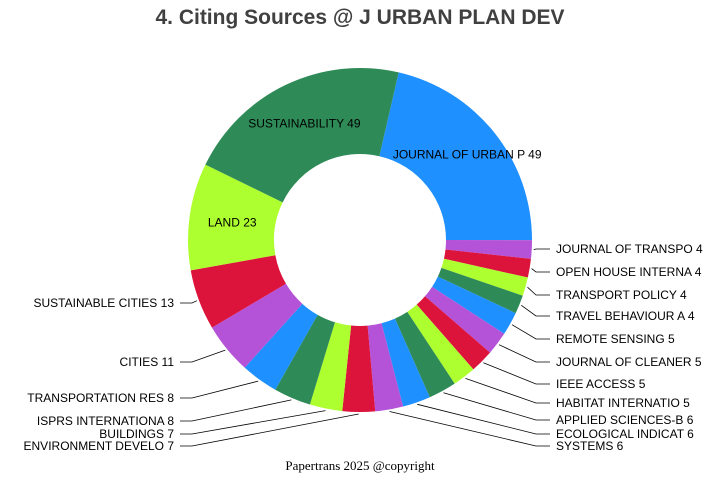  Describe the element at coordinates (189, 302) in the screenshot. I see `leader-line-sustainable-cities` at that location.